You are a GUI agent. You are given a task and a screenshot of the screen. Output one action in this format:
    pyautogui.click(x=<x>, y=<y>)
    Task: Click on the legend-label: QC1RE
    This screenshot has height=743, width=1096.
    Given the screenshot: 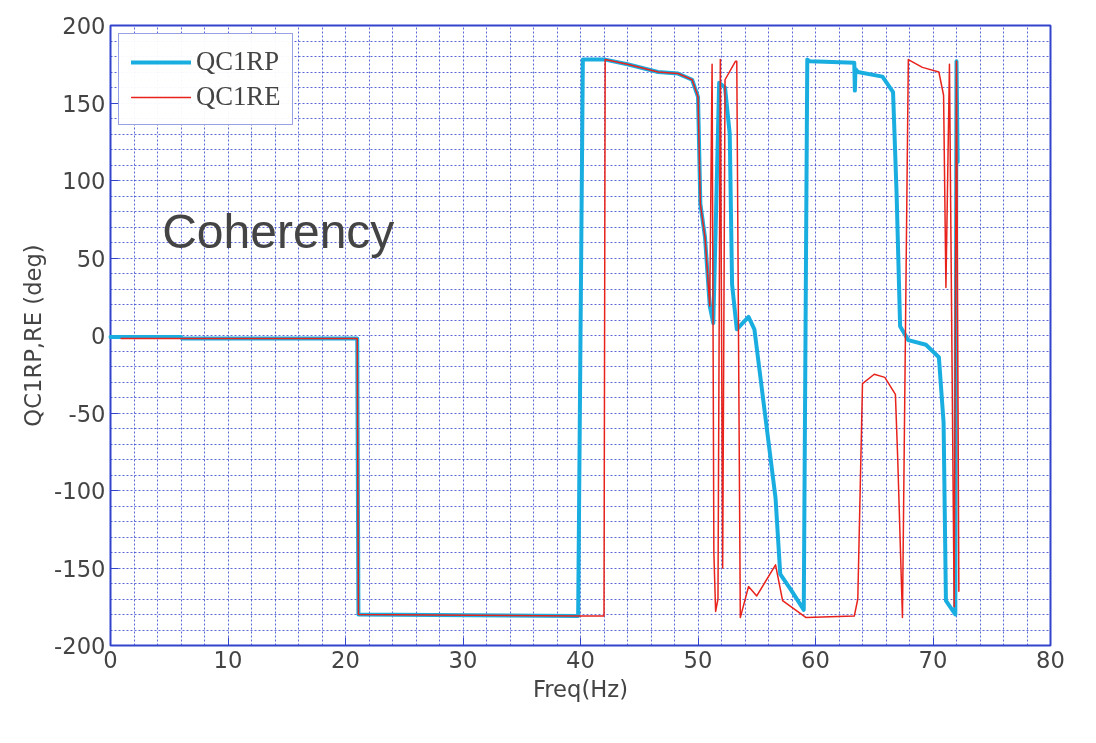 What is the action you would take?
    pyautogui.click(x=238, y=96)
    